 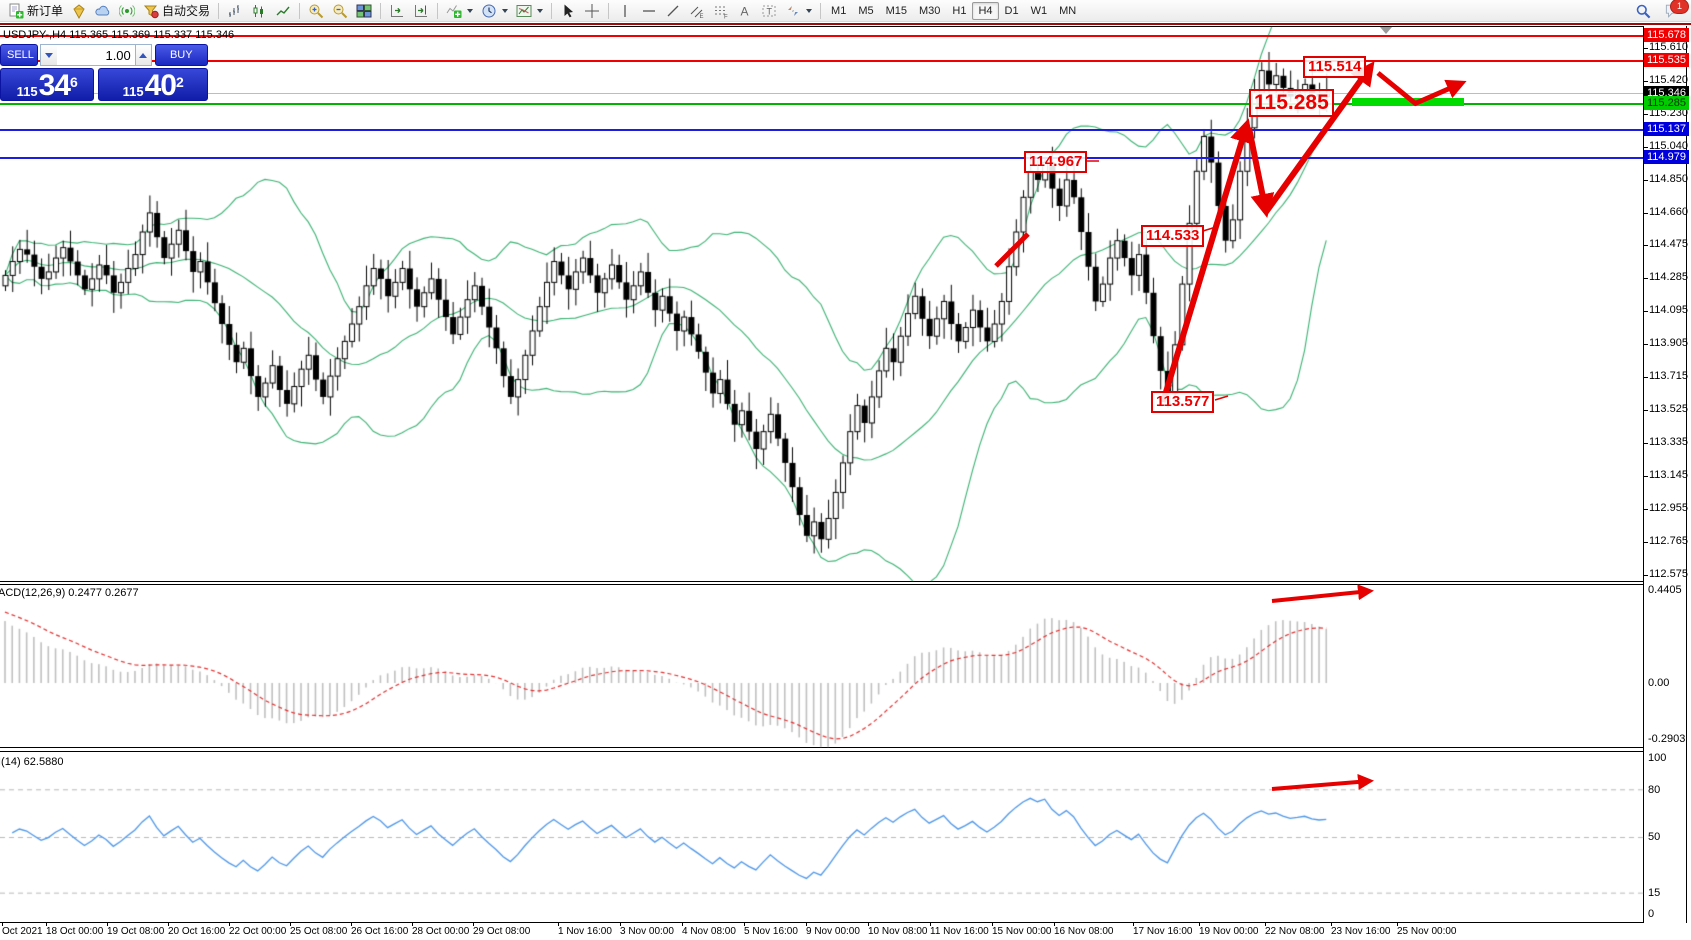 I want to click on time-axis-label: 25 Oct 08:00, so click(x=319, y=931).